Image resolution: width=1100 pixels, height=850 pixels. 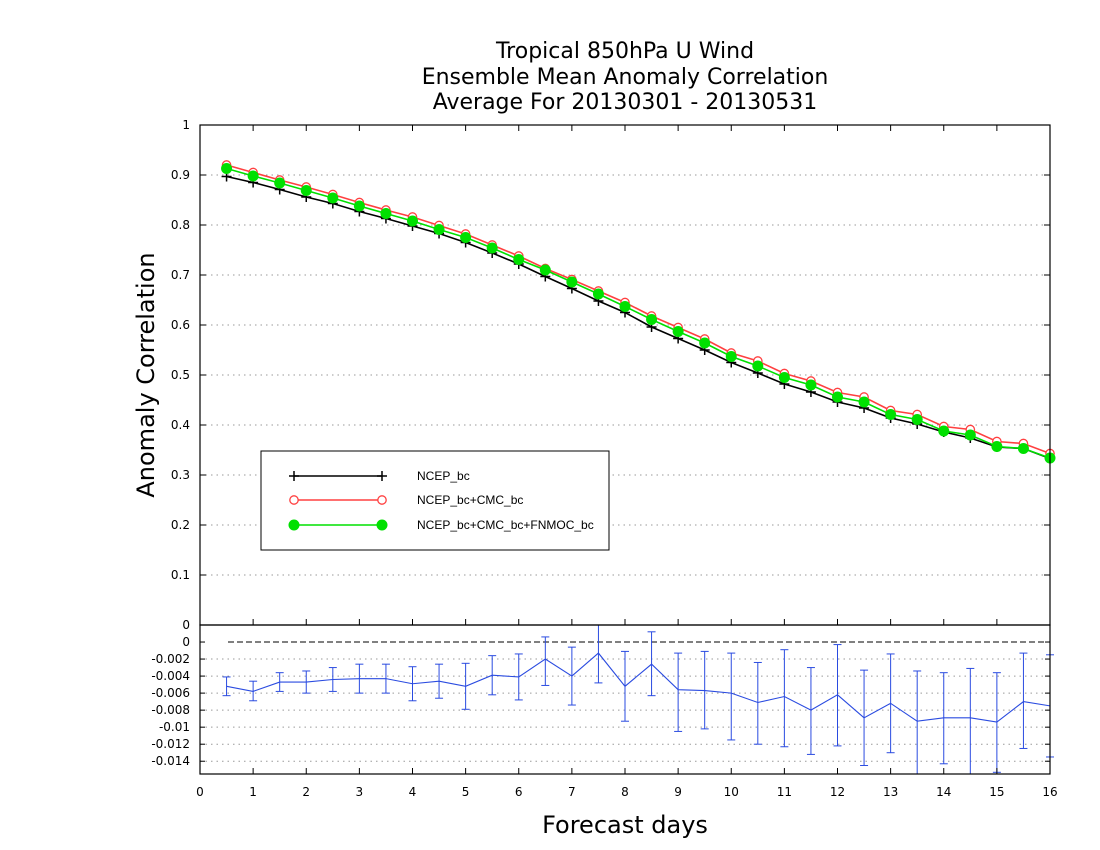 What do you see at coordinates (186, 642) in the screenshot?
I see `difference-y-tick-label: 0` at bounding box center [186, 642].